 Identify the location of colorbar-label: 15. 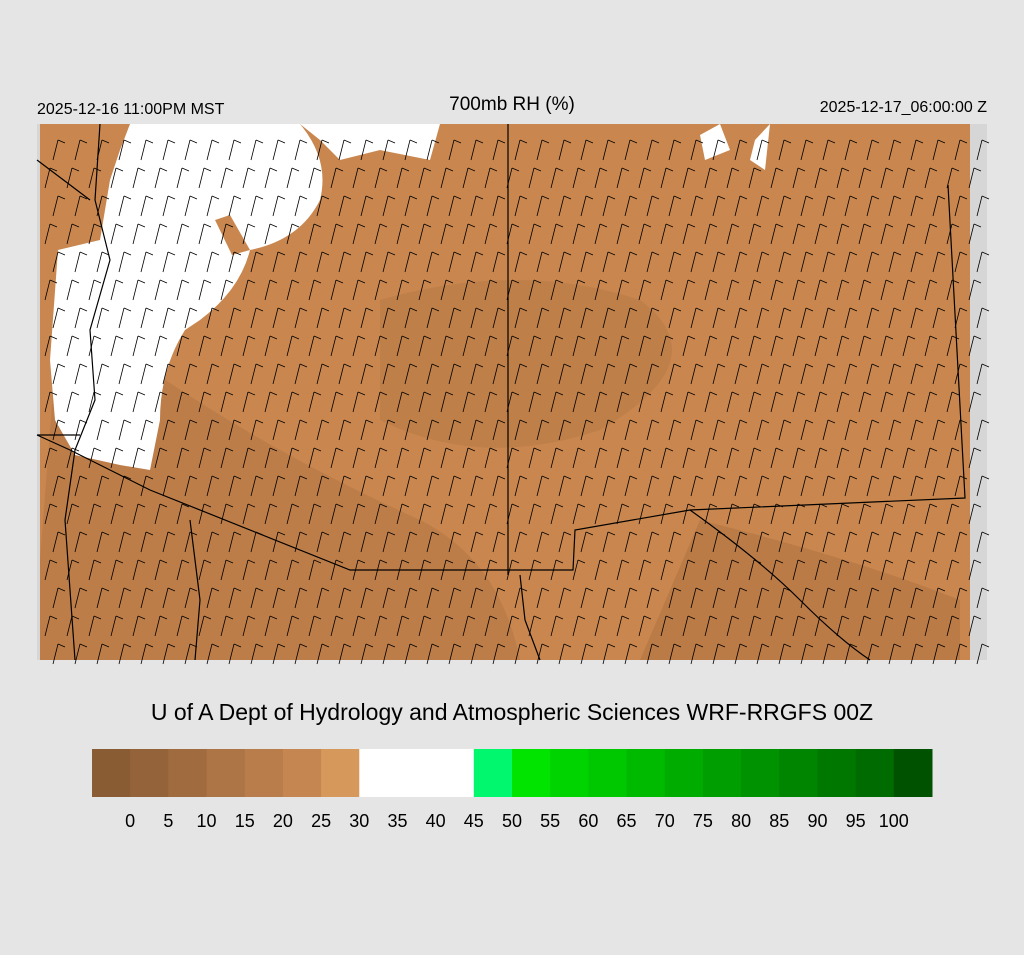
(245, 821).